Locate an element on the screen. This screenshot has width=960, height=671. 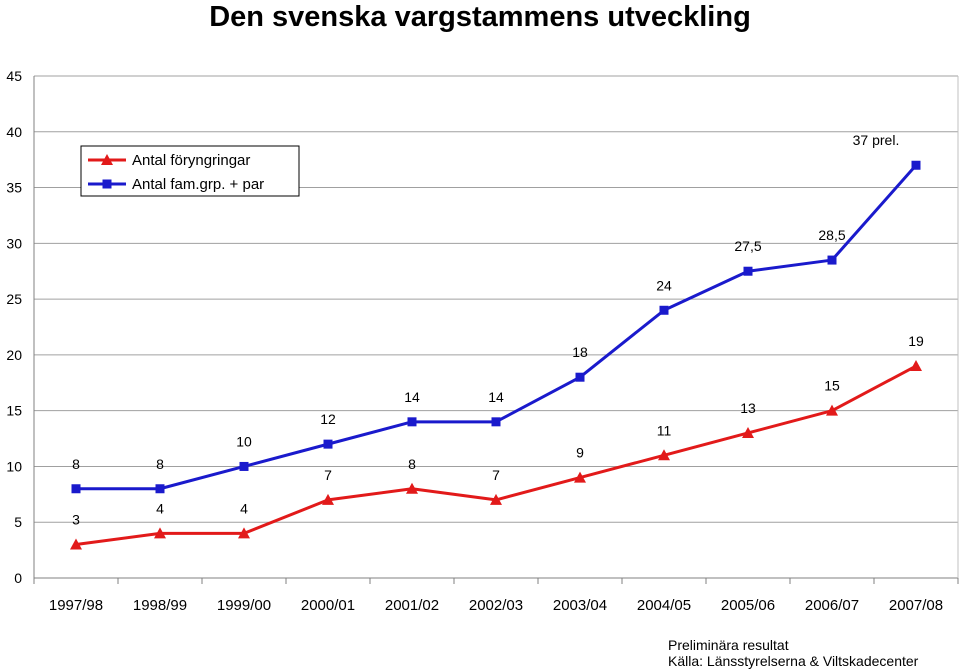
data-label: 10 is located at coordinates (244, 441).